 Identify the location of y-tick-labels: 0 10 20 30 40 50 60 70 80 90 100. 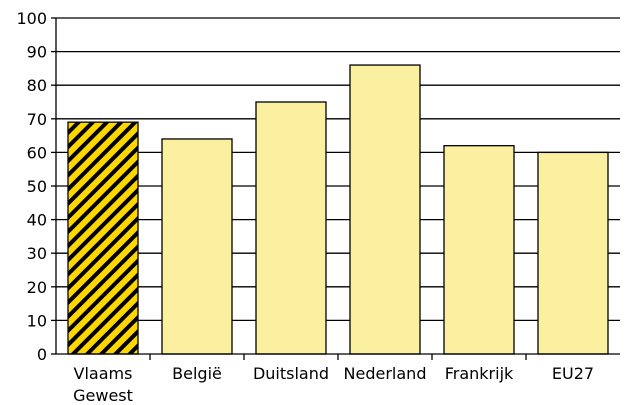
(31, 186).